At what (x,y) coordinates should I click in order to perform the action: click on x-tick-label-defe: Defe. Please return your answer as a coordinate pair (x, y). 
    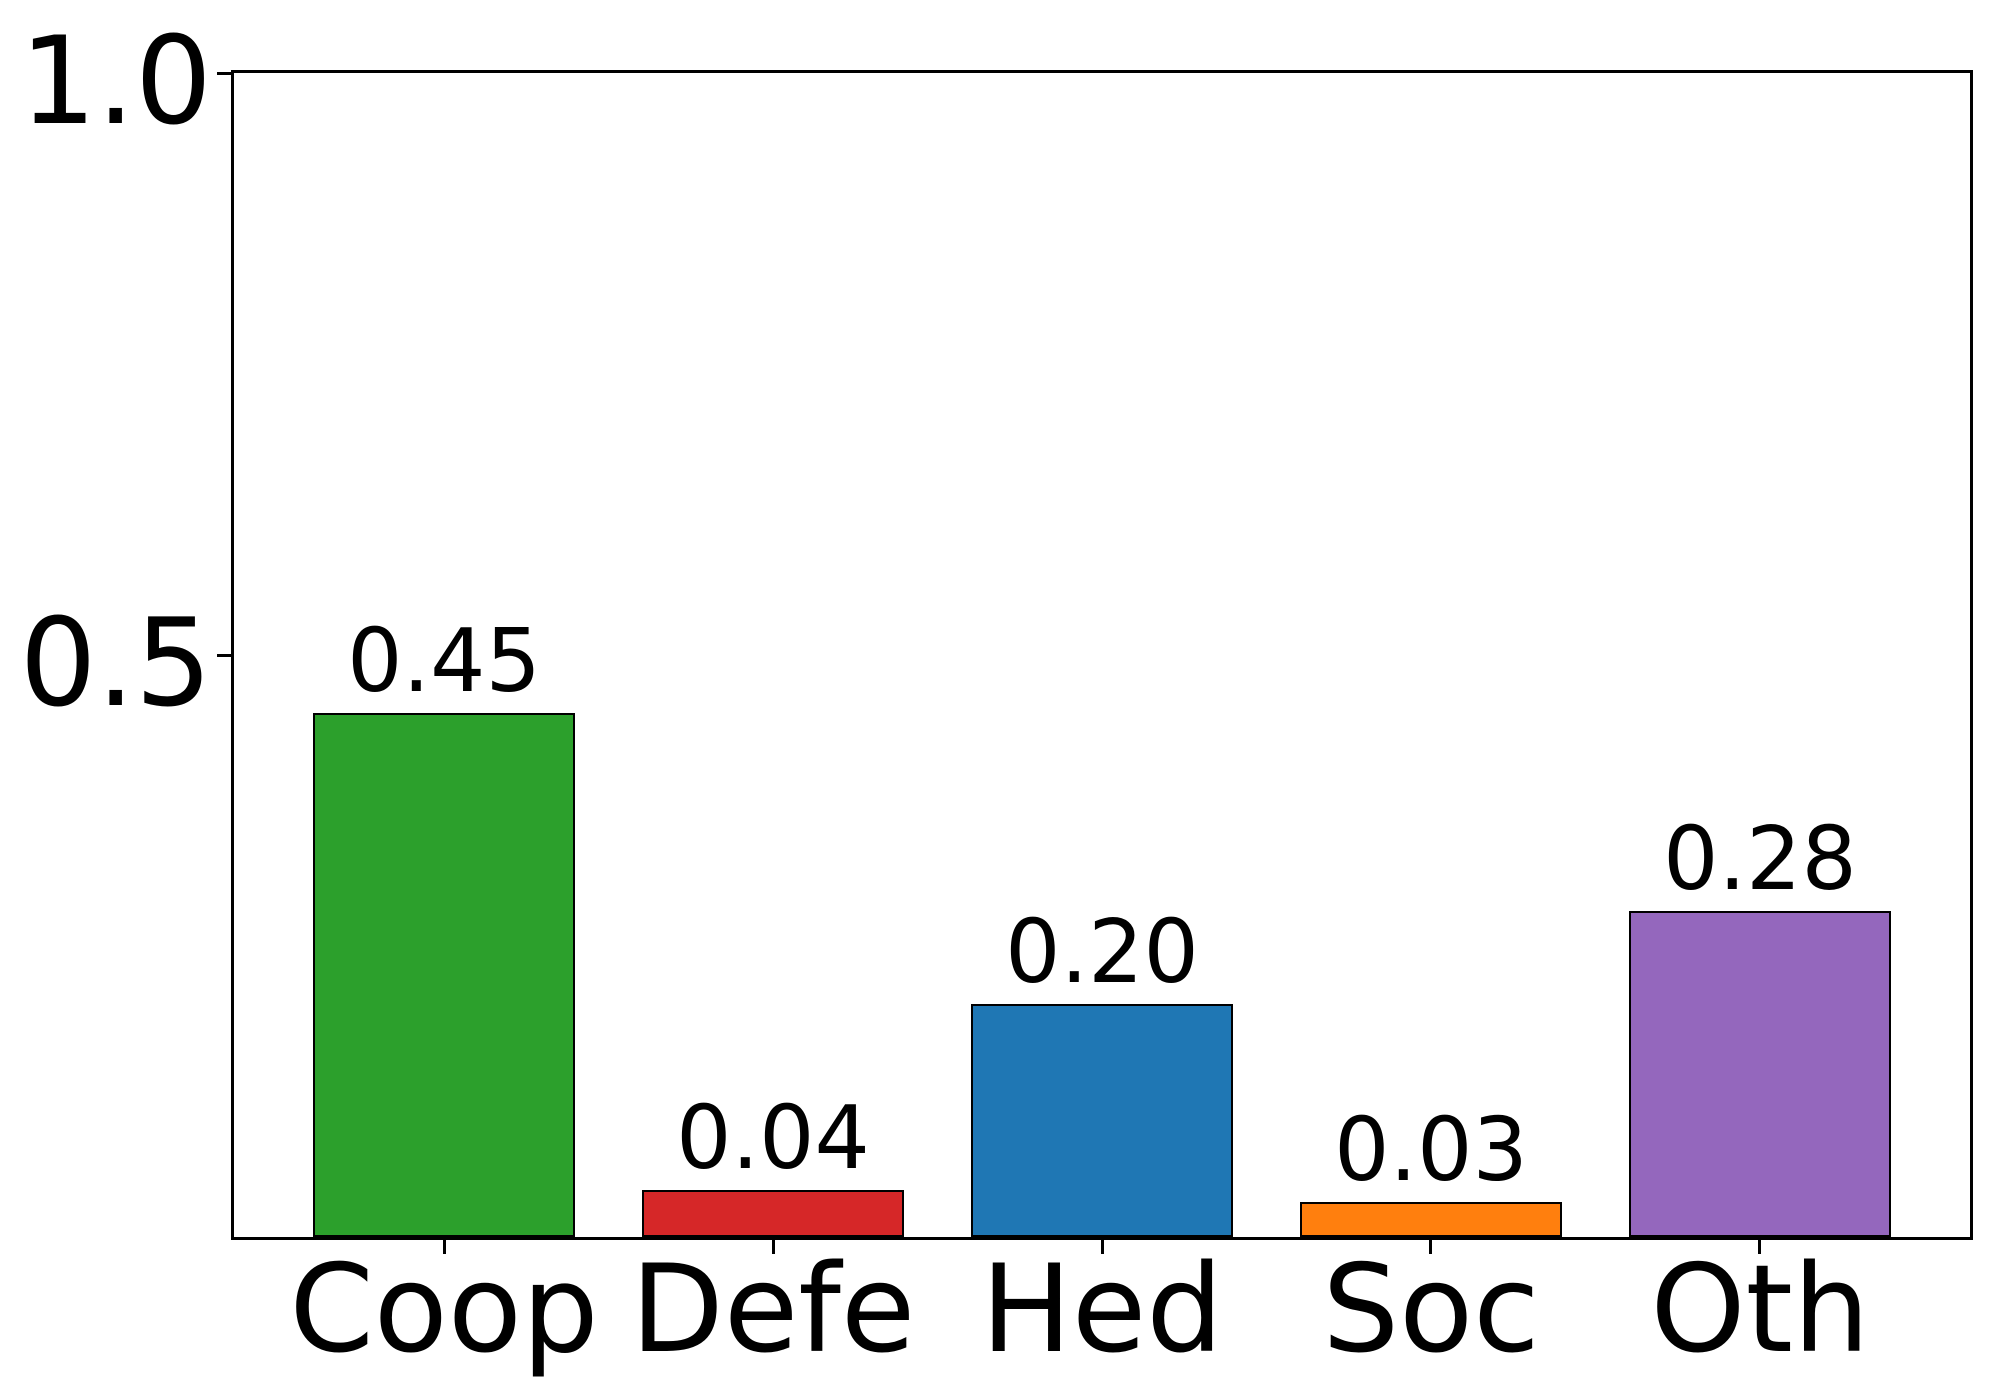
    Looking at the image, I should click on (773, 1309).